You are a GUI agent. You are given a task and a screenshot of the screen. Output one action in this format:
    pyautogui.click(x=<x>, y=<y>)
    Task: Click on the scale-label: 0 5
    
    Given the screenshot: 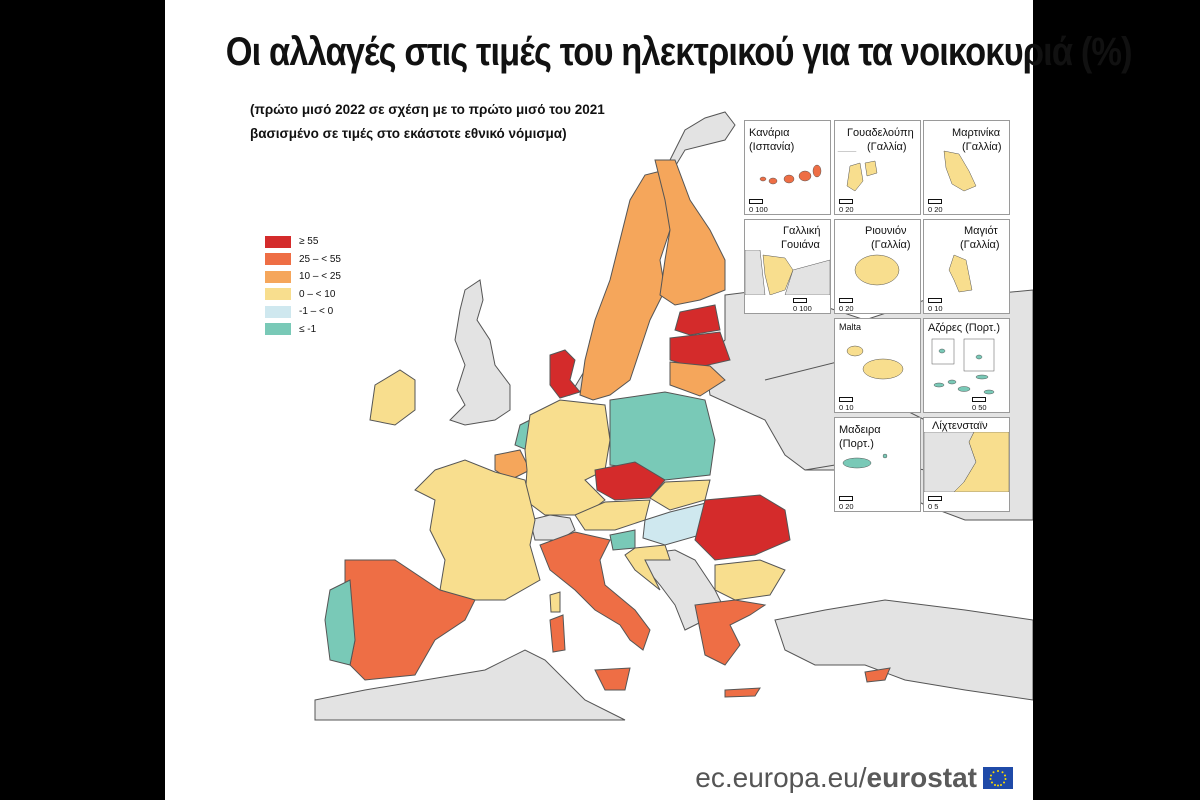 What is the action you would take?
    pyautogui.click(x=933, y=506)
    